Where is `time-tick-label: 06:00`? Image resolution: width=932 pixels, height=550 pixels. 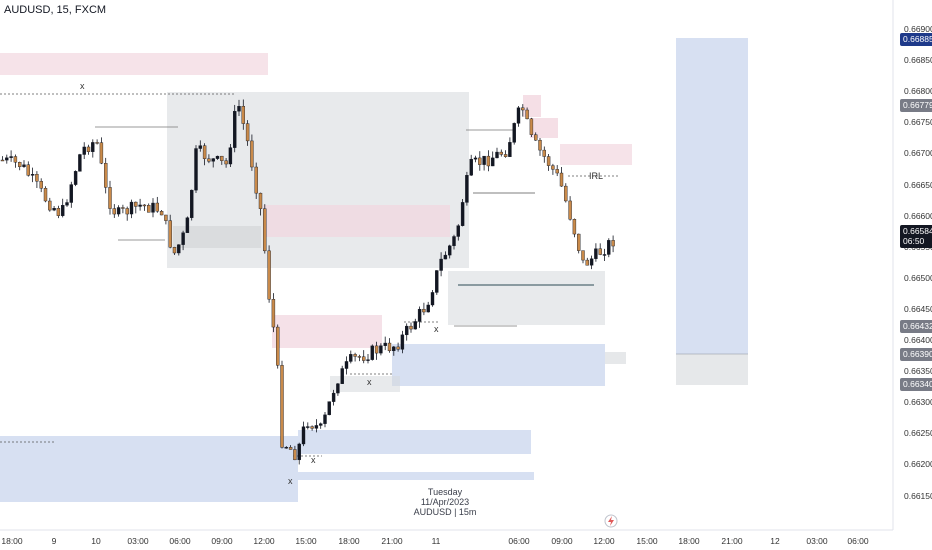 time-tick-label: 06:00 is located at coordinates (519, 541).